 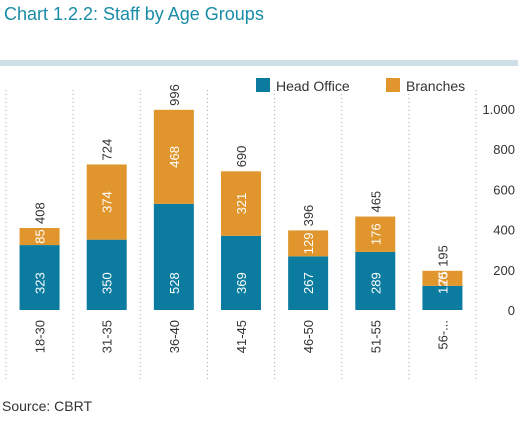 What do you see at coordinates (40, 213) in the screenshot?
I see `total-data-label: 408` at bounding box center [40, 213].